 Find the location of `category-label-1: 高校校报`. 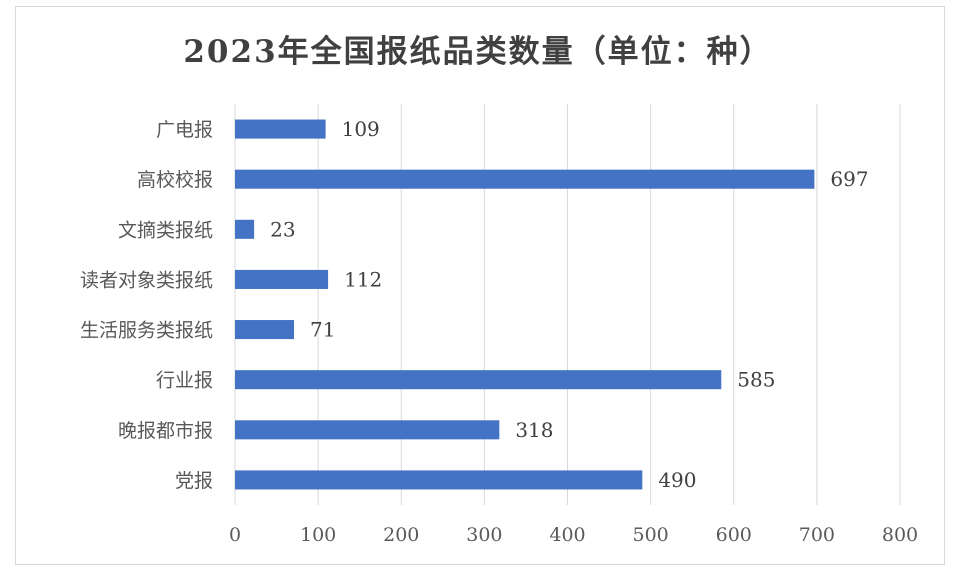

category-label-1: 高校校报 is located at coordinates (175, 180).